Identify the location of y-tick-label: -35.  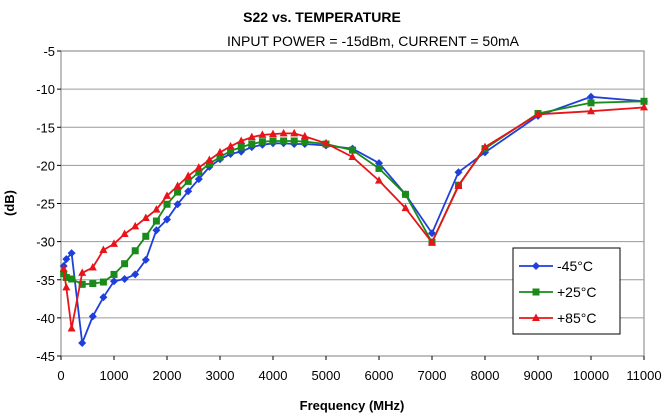
(45, 280).